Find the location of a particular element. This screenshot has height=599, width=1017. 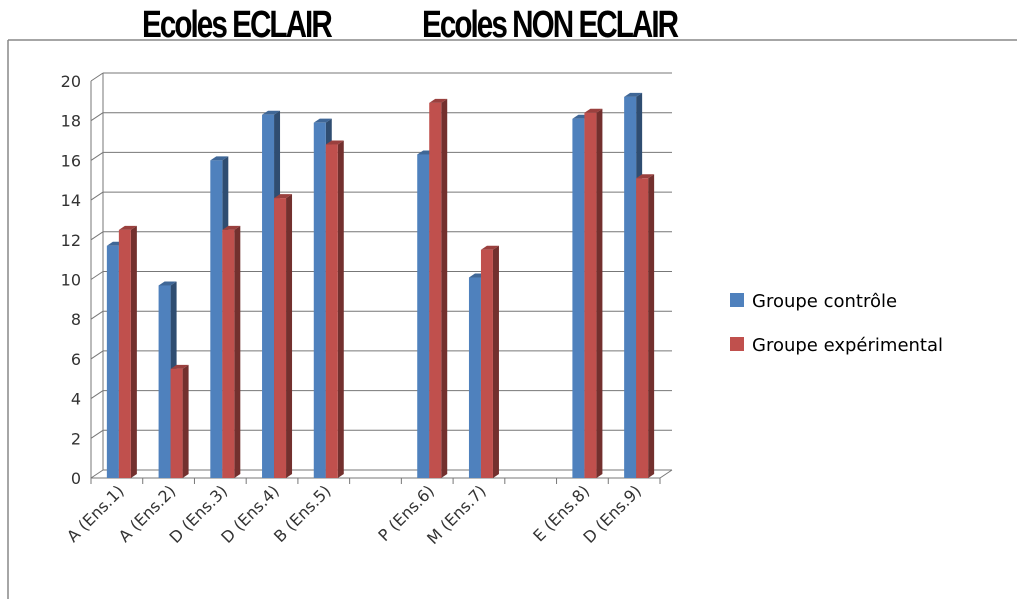

y-tick-label: 18 is located at coordinates (71, 121).